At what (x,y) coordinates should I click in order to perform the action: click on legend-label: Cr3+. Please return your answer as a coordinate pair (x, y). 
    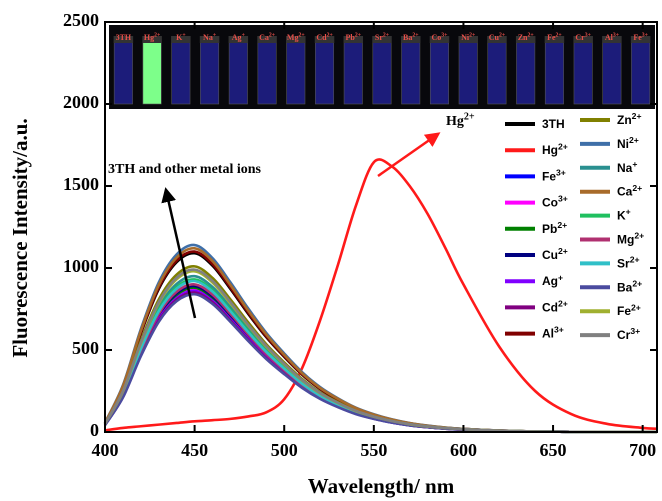
    Looking at the image, I should click on (628, 334).